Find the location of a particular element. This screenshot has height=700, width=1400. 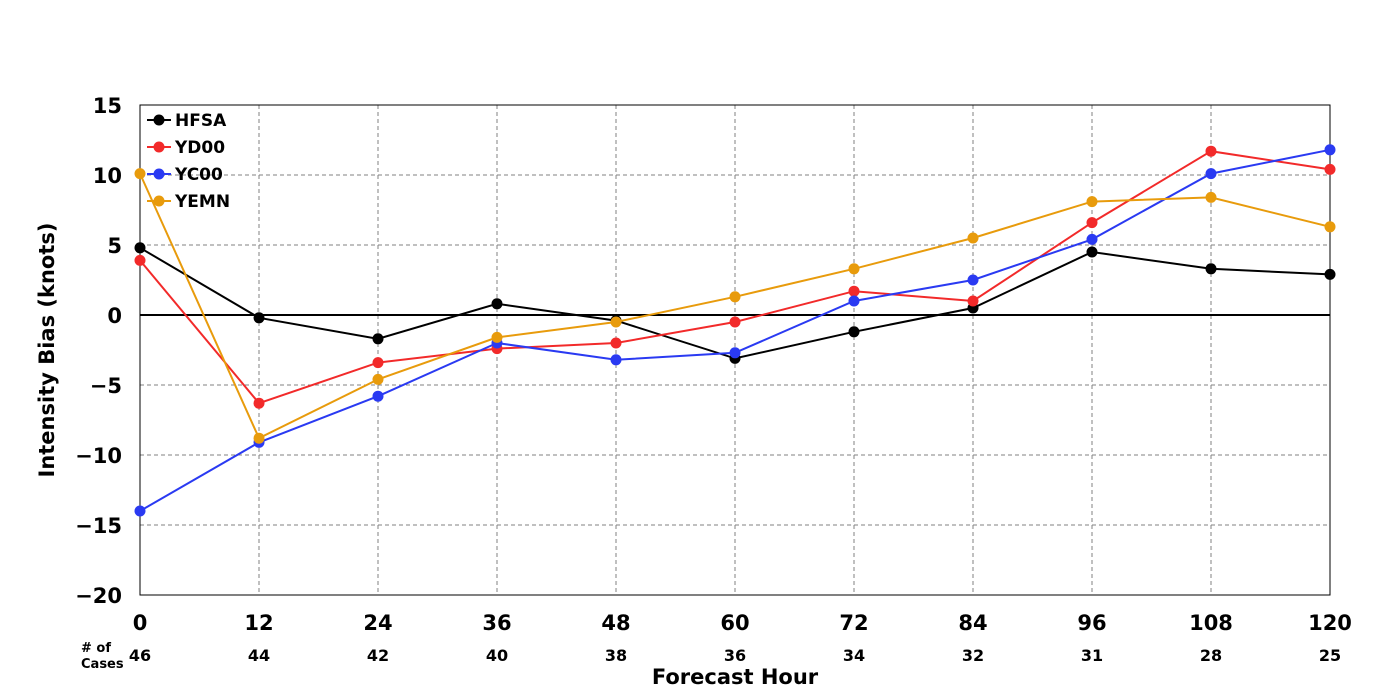

y-tick-label: 0 is located at coordinates (114, 316).